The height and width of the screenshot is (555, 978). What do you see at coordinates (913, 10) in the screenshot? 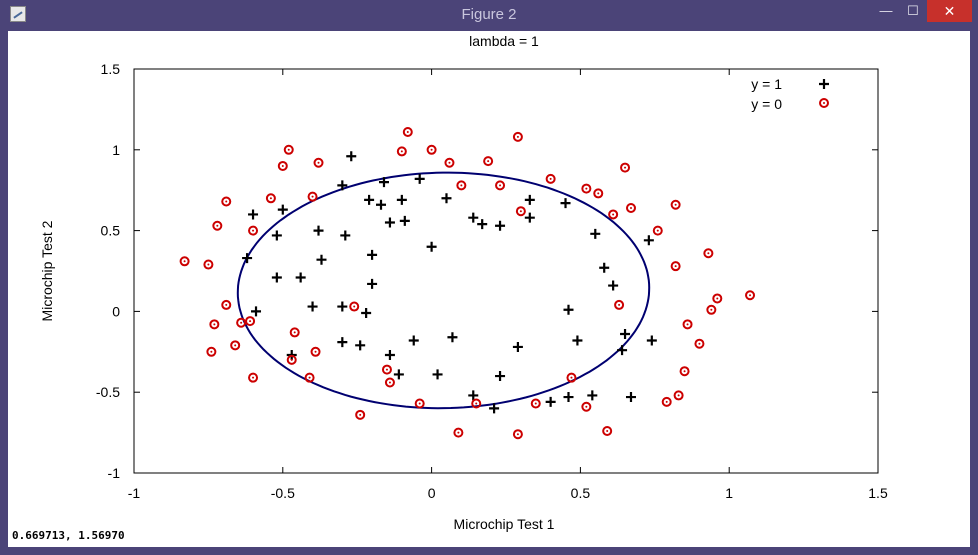
I see `maximize-button: ☐` at bounding box center [913, 10].